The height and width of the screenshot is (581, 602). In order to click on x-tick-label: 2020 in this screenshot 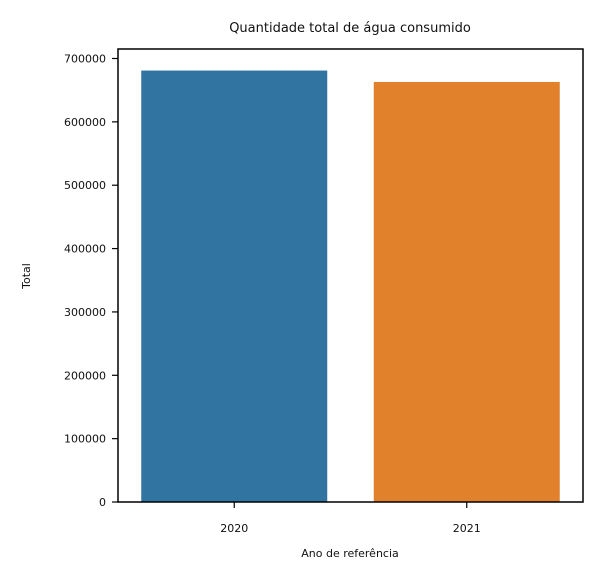, I will do `click(234, 528)`.